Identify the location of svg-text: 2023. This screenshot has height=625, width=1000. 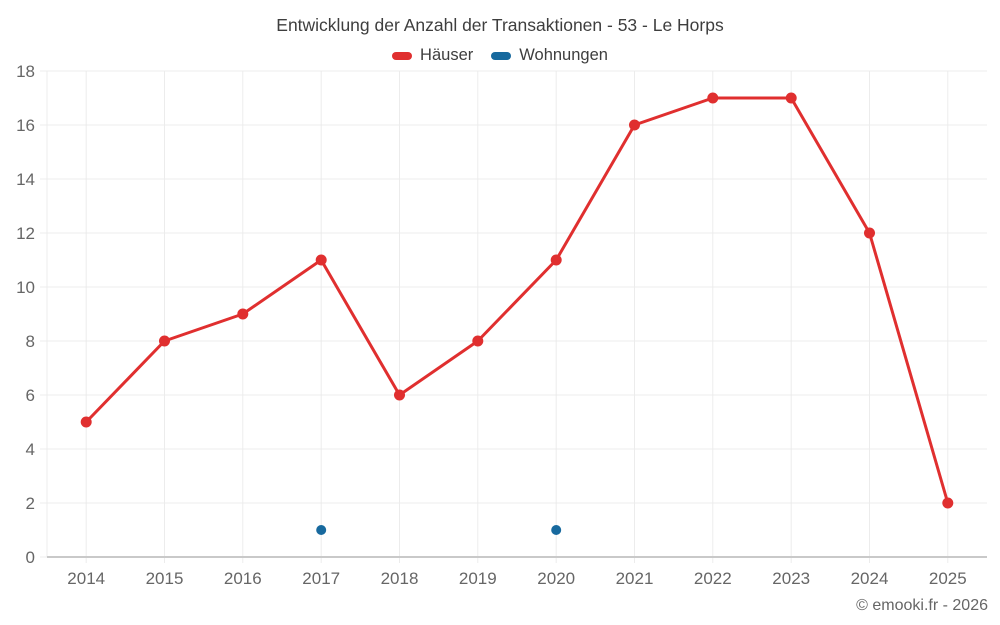
(791, 578).